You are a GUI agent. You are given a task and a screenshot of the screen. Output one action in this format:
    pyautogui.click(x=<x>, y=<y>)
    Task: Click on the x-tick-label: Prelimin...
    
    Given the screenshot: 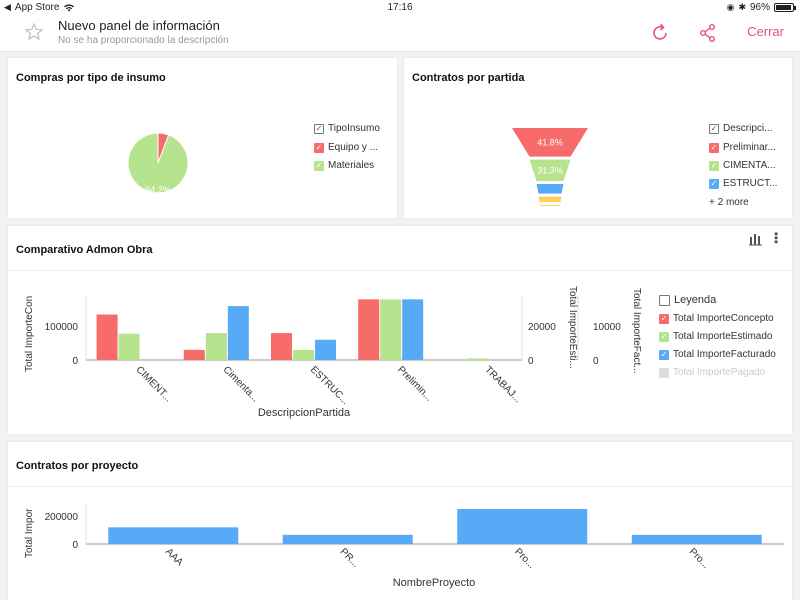 What is the action you would take?
    pyautogui.click(x=414, y=383)
    